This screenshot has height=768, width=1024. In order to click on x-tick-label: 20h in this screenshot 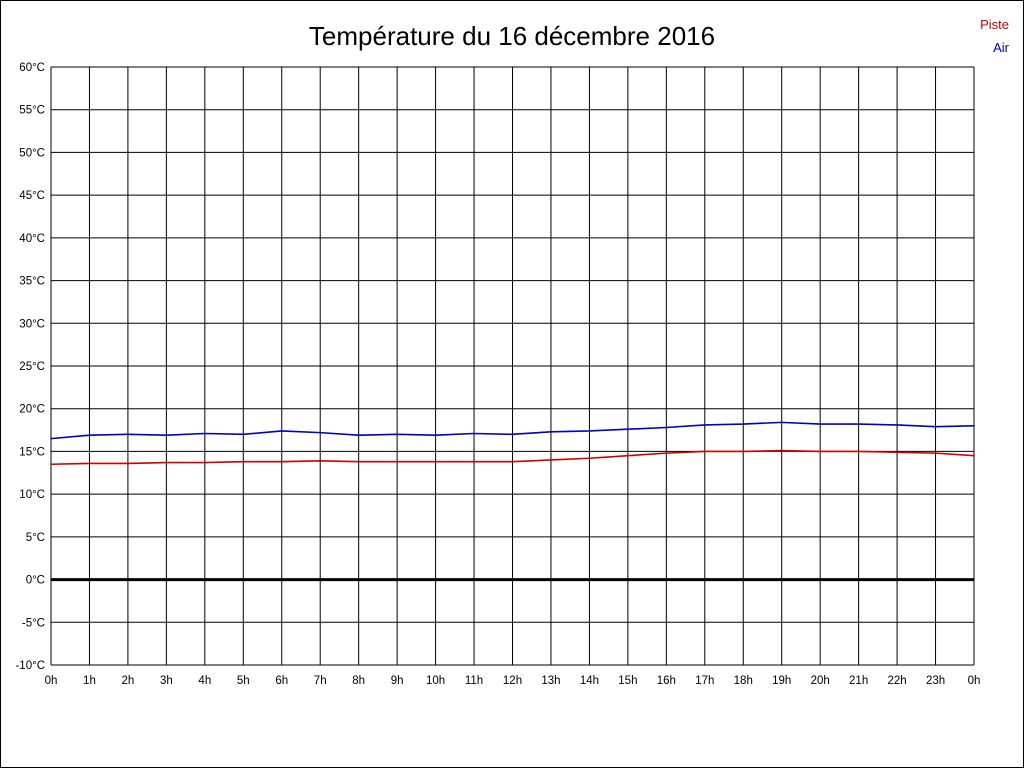, I will do `click(820, 681)`.